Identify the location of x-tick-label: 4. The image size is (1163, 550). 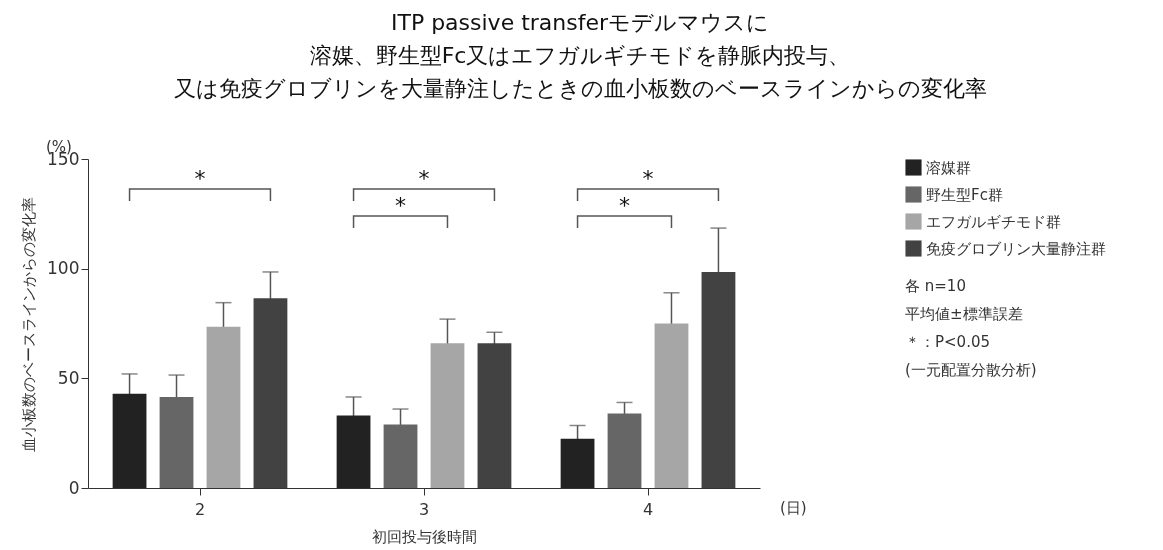
(648, 509).